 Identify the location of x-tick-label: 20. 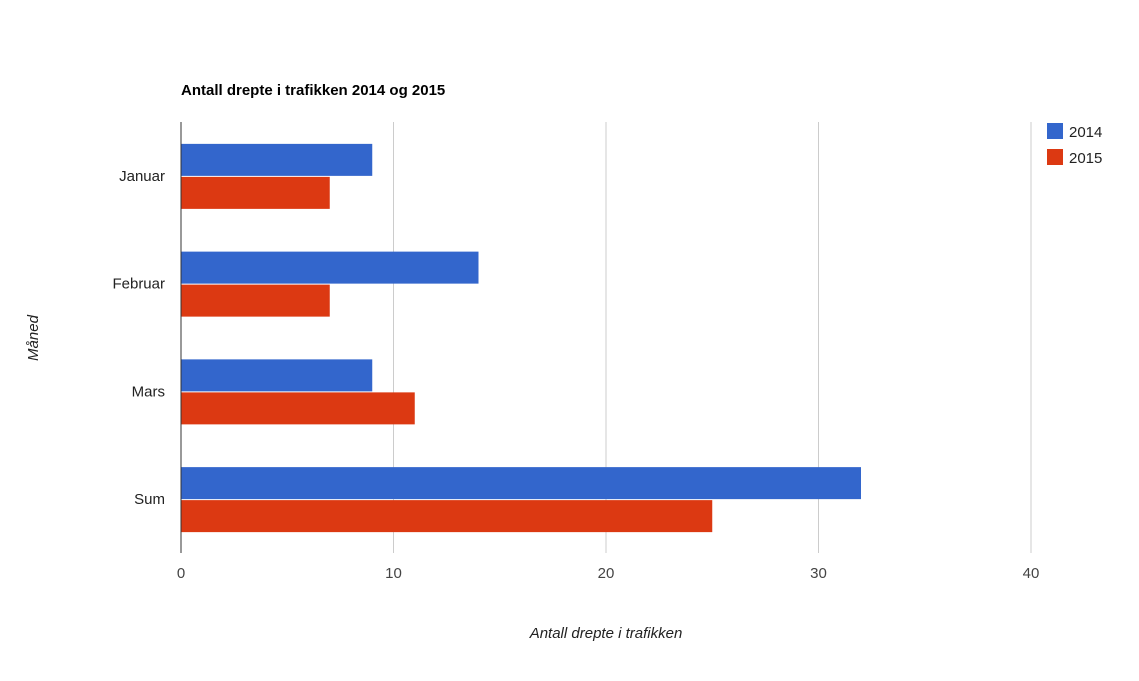
(606, 573).